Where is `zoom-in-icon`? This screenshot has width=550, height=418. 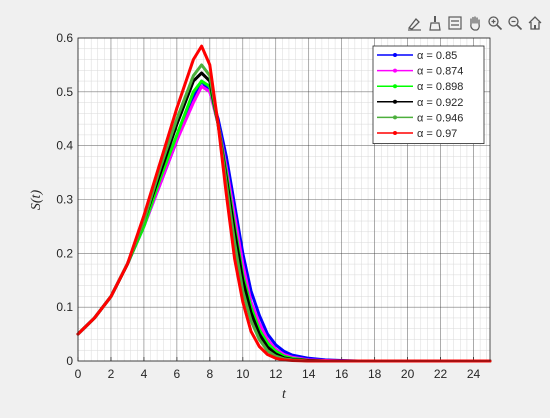 zoom-in-icon is located at coordinates (495, 23).